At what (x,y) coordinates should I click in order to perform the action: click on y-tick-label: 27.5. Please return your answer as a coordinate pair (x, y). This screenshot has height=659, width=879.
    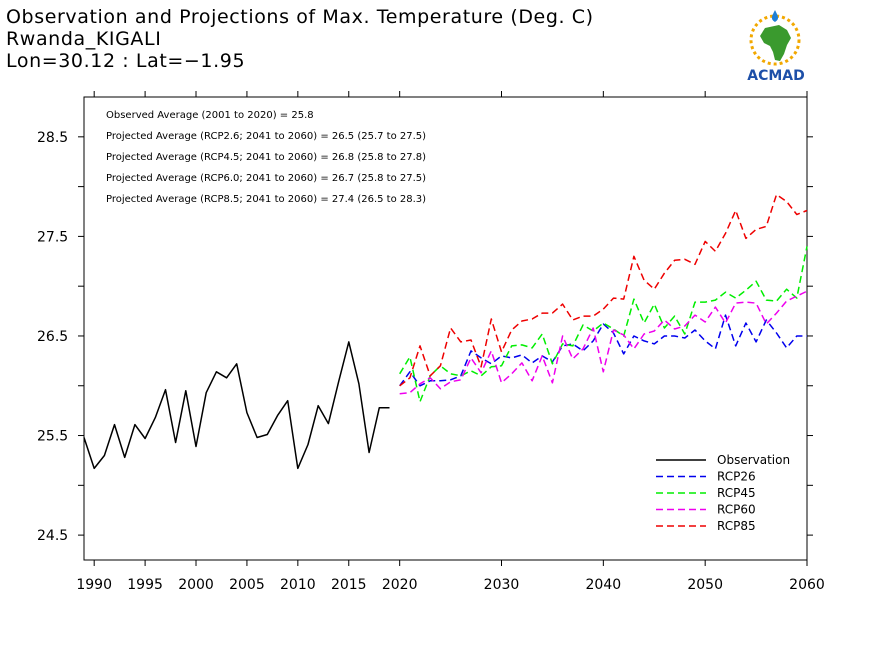
    Looking at the image, I should click on (52, 237).